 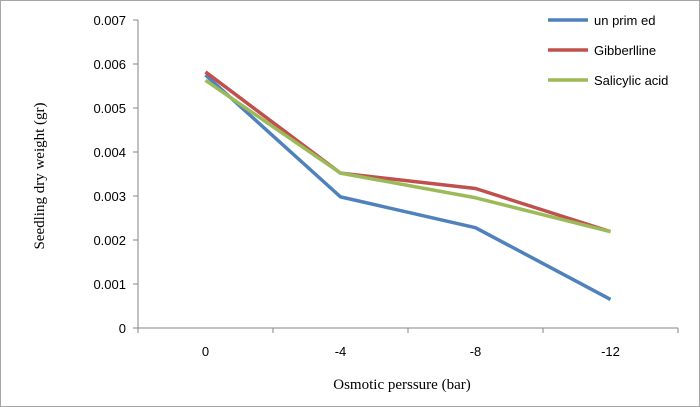 What do you see at coordinates (401, 385) in the screenshot?
I see `x-axis-title: Osmotic perssure (bar)` at bounding box center [401, 385].